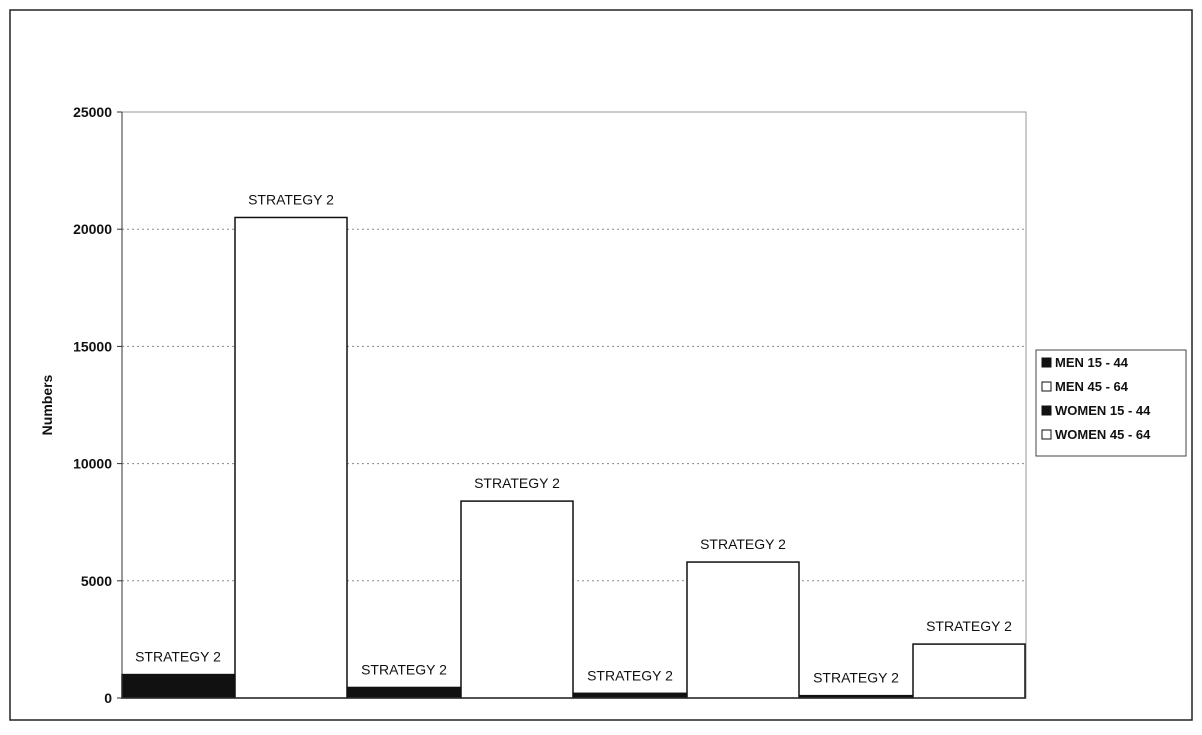 The height and width of the screenshot is (735, 1202). Describe the element at coordinates (1103, 434) in the screenshot. I see `legend-label: WOMEN 45 - 64` at that location.